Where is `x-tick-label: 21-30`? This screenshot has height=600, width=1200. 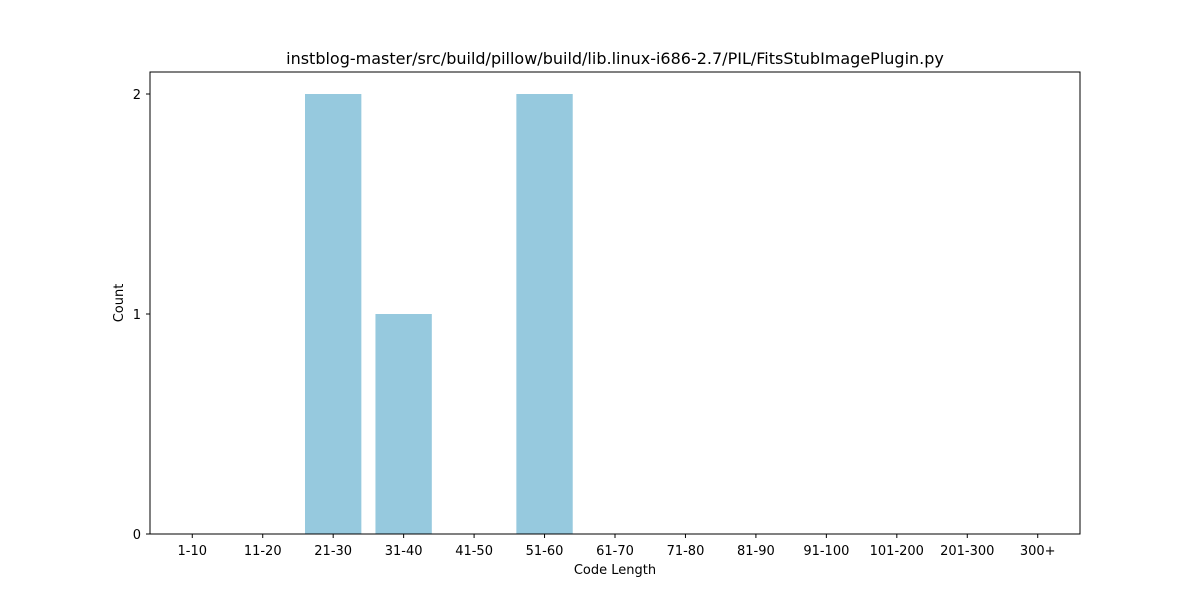 x-tick-label: 21-30 is located at coordinates (333, 551).